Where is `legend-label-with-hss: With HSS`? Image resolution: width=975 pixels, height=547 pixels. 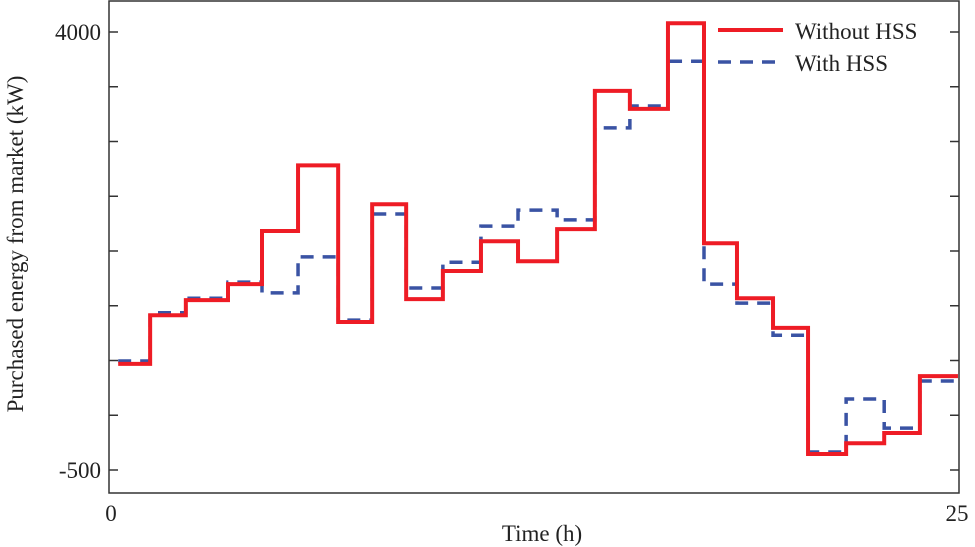
legend-label-with-hss: With HSS is located at coordinates (841, 63).